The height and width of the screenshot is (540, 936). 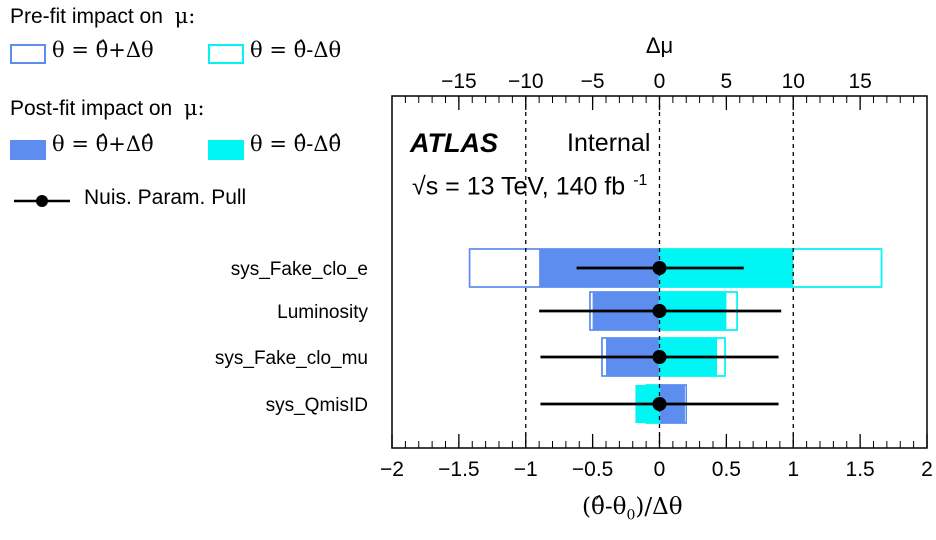 What do you see at coordinates (526, 469) in the screenshot?
I see `x-tick-label: −1` at bounding box center [526, 469].